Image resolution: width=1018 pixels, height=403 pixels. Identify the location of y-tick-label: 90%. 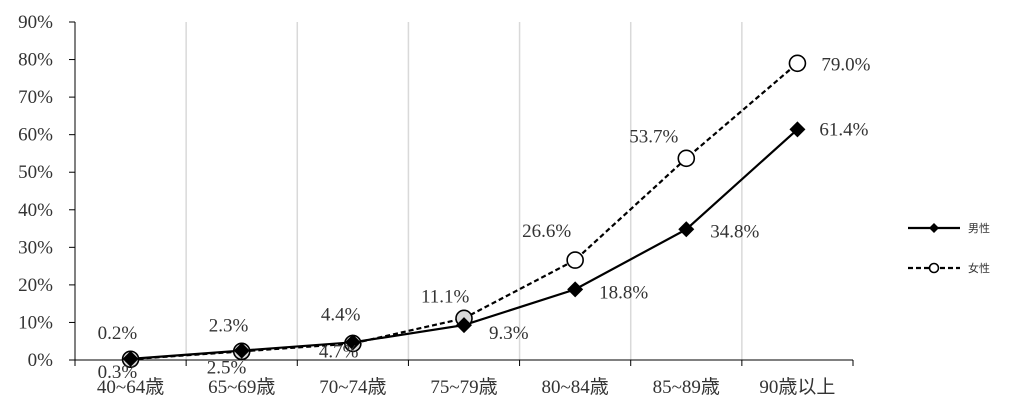
(35, 22).